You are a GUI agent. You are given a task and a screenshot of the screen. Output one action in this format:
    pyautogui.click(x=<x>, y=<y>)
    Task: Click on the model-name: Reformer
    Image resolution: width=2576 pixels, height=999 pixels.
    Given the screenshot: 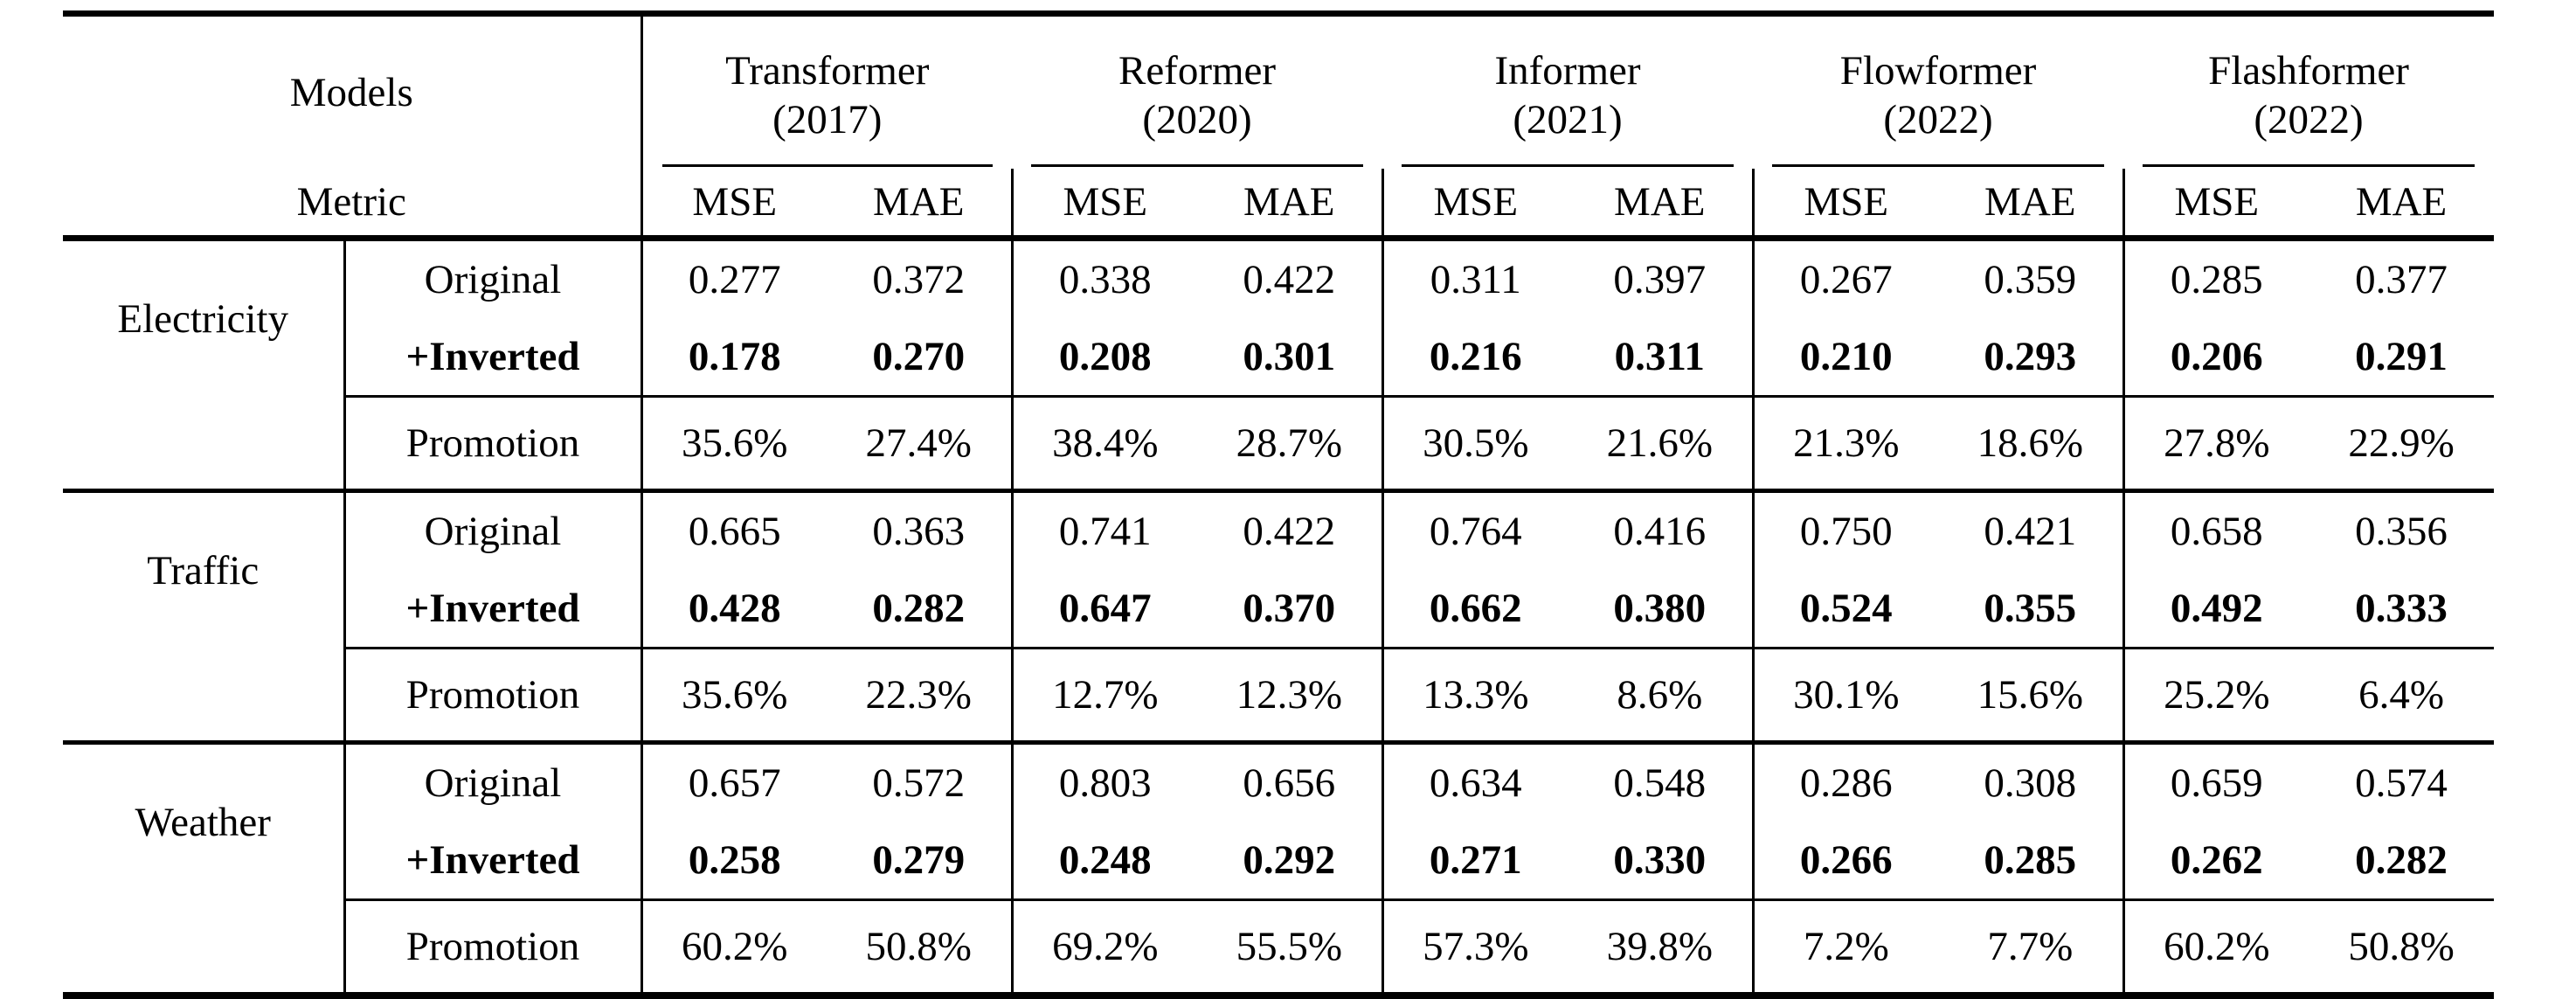 What is the action you would take?
    pyautogui.click(x=1197, y=70)
    